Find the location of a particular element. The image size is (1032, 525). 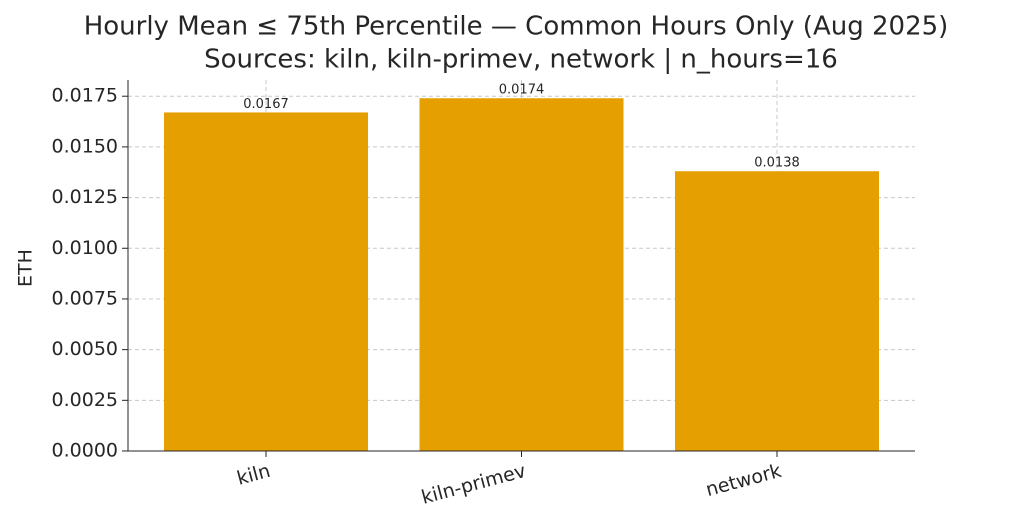

y-tick-label: 0.0125 is located at coordinates (85, 197).